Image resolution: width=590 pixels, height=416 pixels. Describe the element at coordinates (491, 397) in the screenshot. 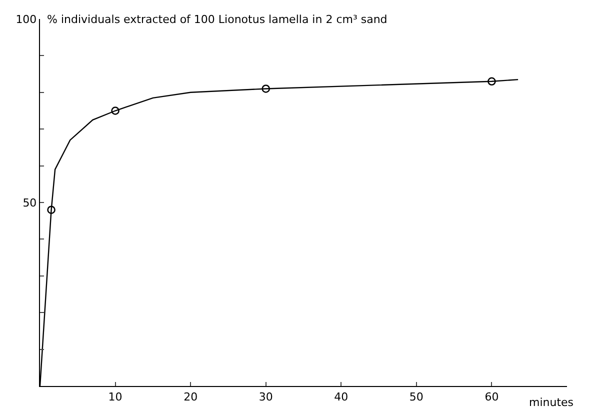

I see `x-tick-label: 60` at that location.